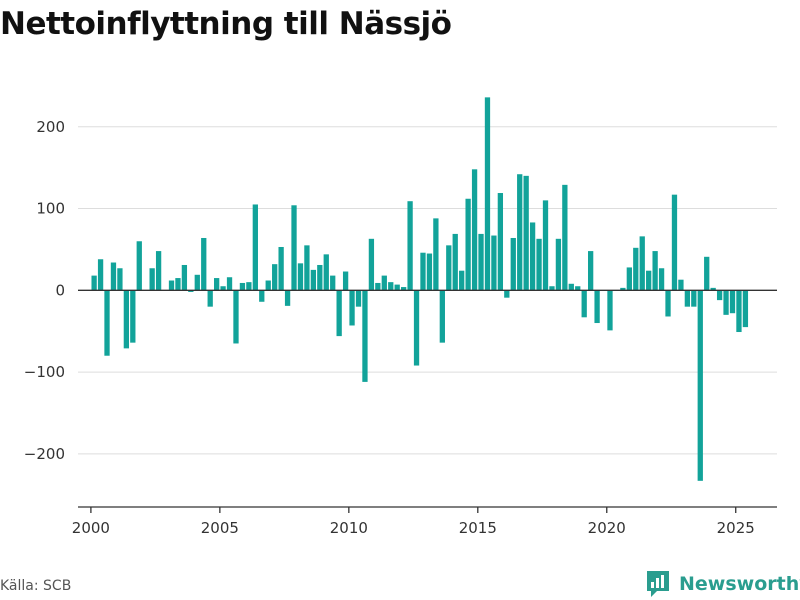 Image resolution: width=800 pixels, height=600 pixels. Describe the element at coordinates (607, 528) in the screenshot. I see `x-tick-label: 2020` at that location.